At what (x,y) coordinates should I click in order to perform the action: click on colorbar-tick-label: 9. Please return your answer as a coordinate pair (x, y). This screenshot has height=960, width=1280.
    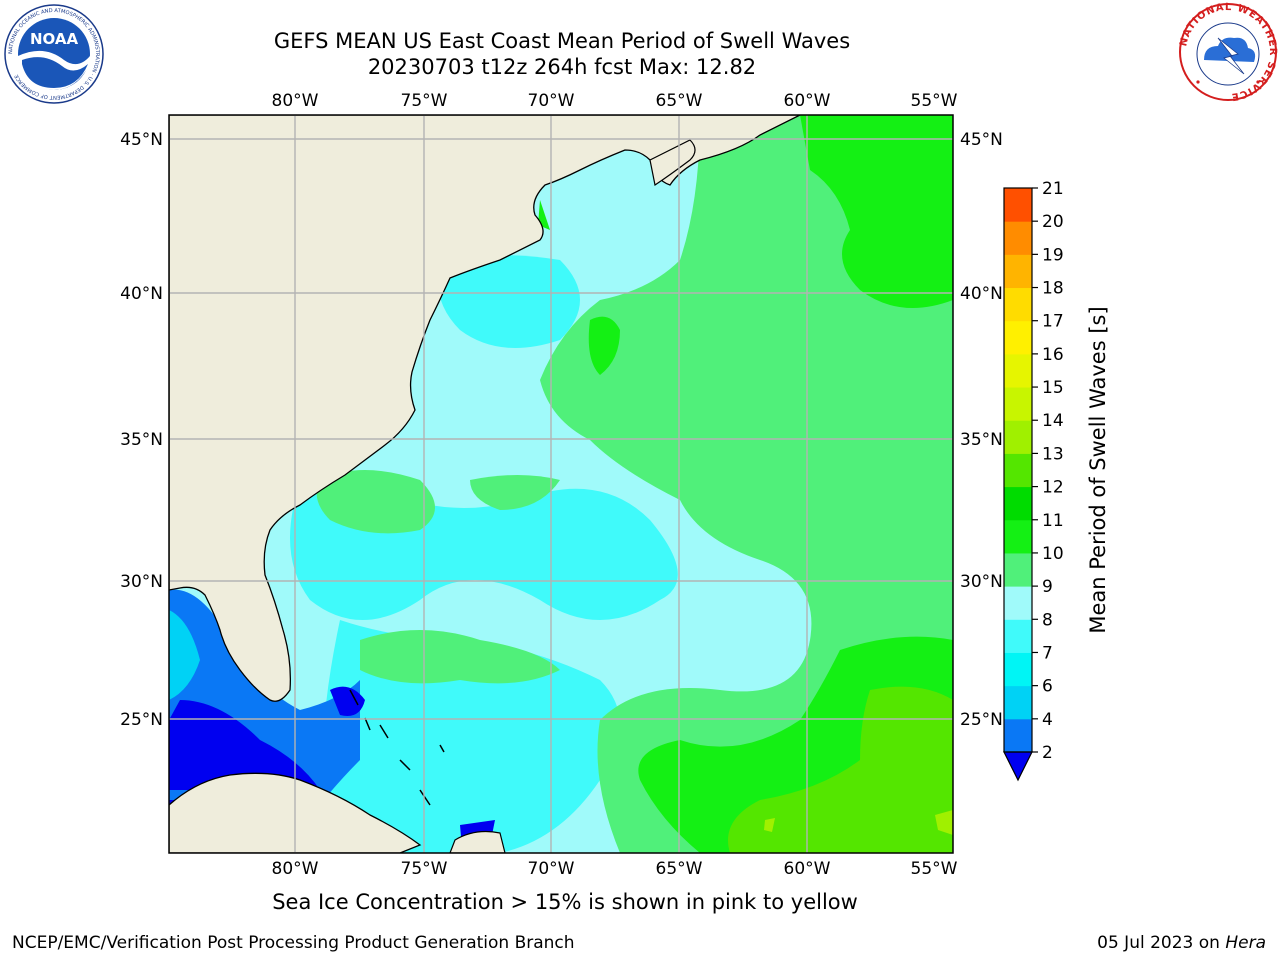
    Looking at the image, I should click on (1047, 587).